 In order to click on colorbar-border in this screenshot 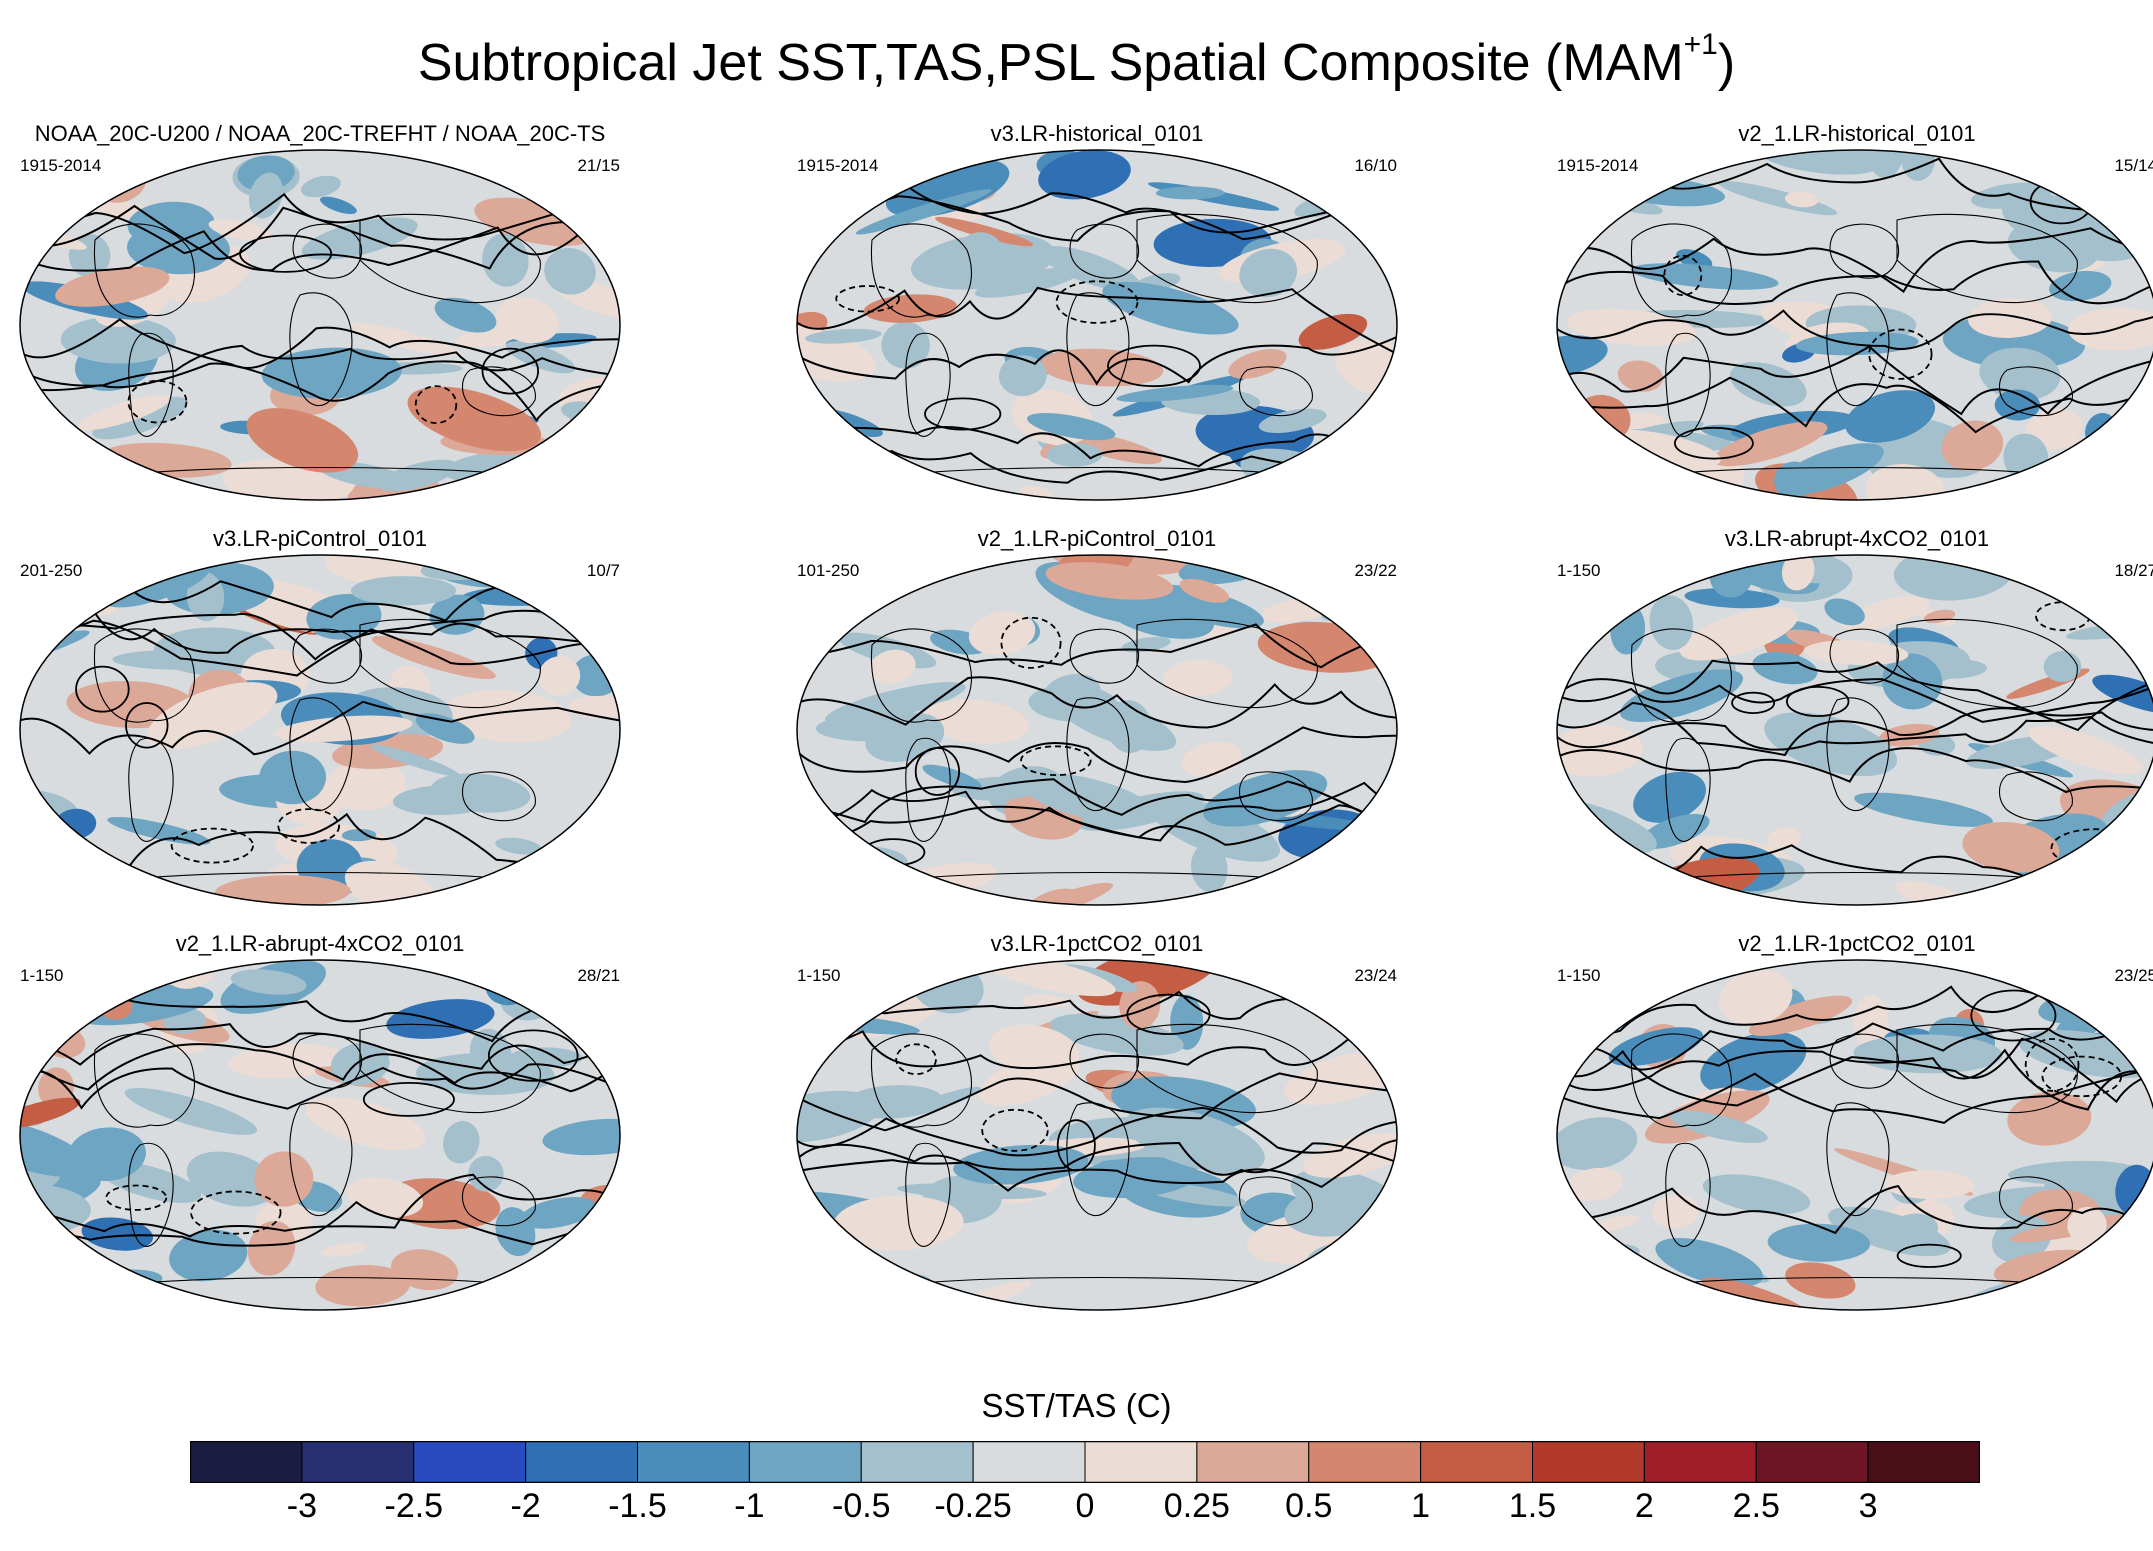, I will do `click(1085, 1462)`.